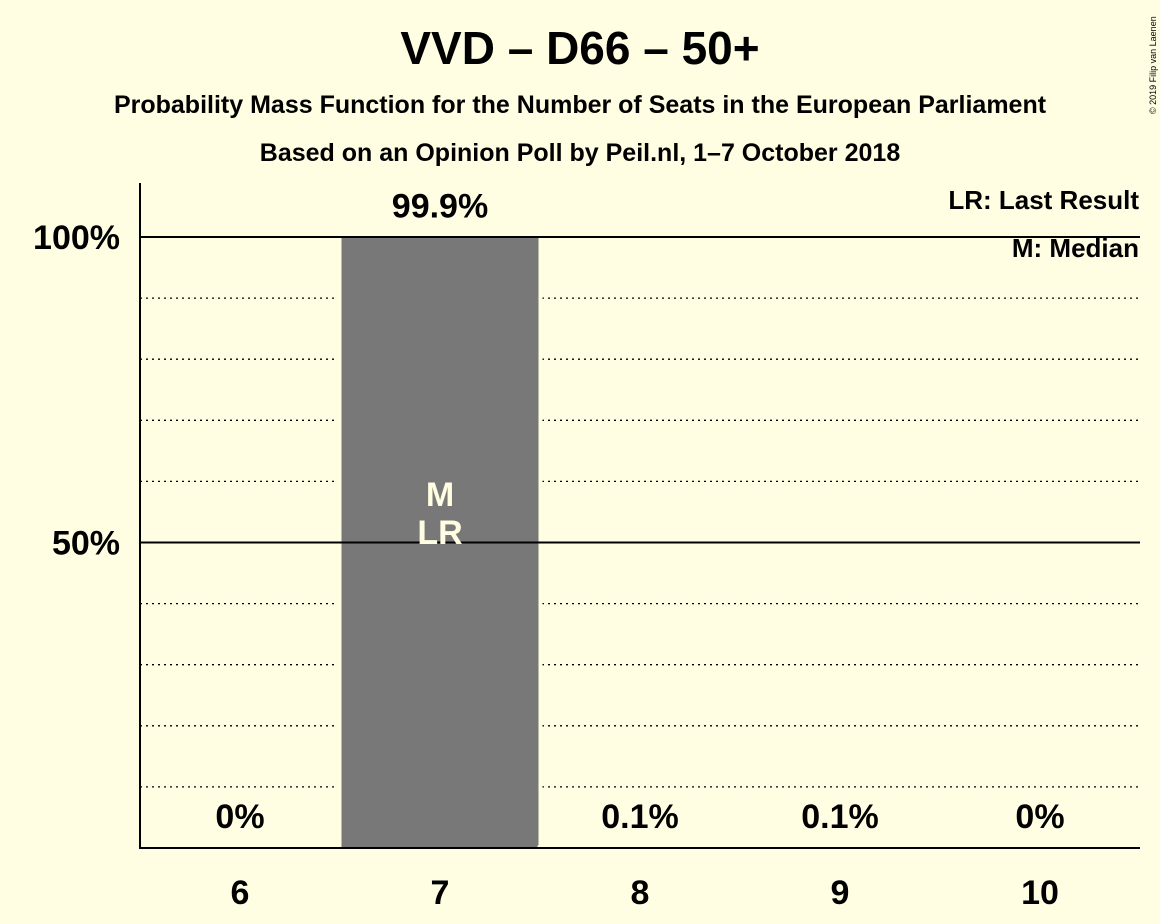  What do you see at coordinates (440, 207) in the screenshot?
I see `value-label-7: 99.9%` at bounding box center [440, 207].